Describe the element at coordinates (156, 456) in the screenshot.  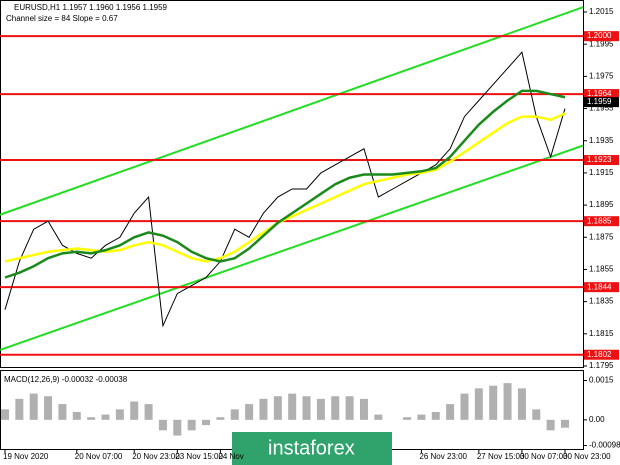
I see `x-tick-label: 20 Nov 23:00` at that location.